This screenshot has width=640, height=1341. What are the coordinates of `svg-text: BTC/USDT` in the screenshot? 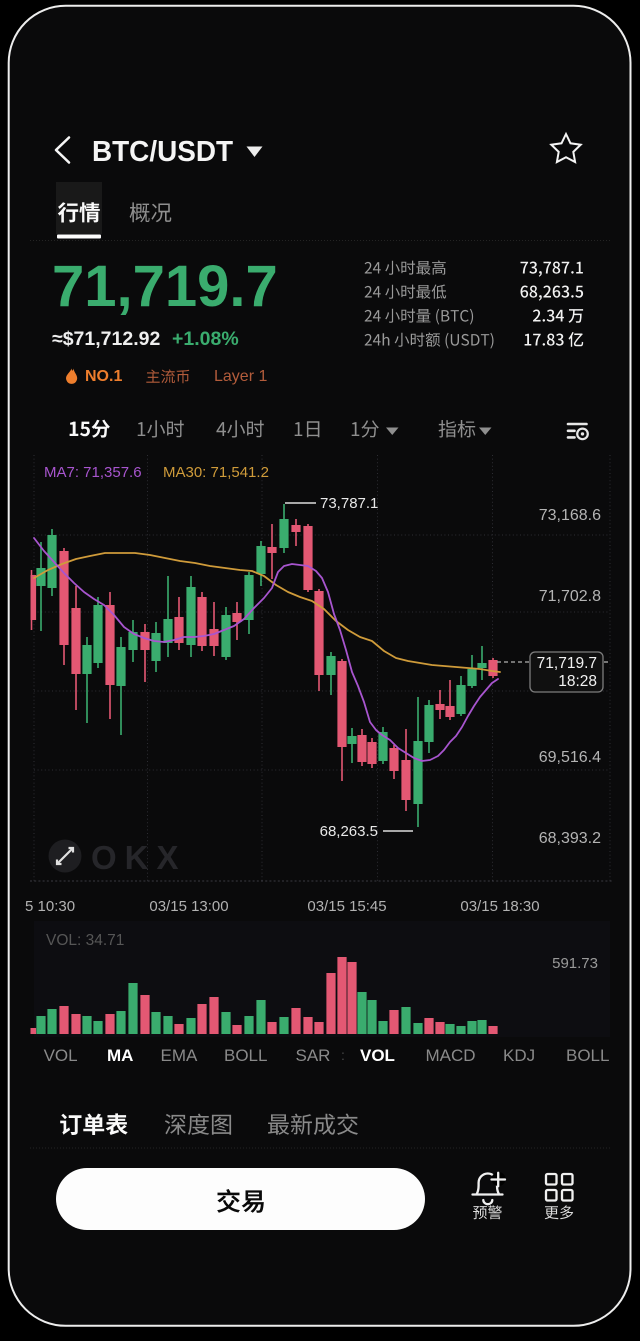 It's located at (162, 152).